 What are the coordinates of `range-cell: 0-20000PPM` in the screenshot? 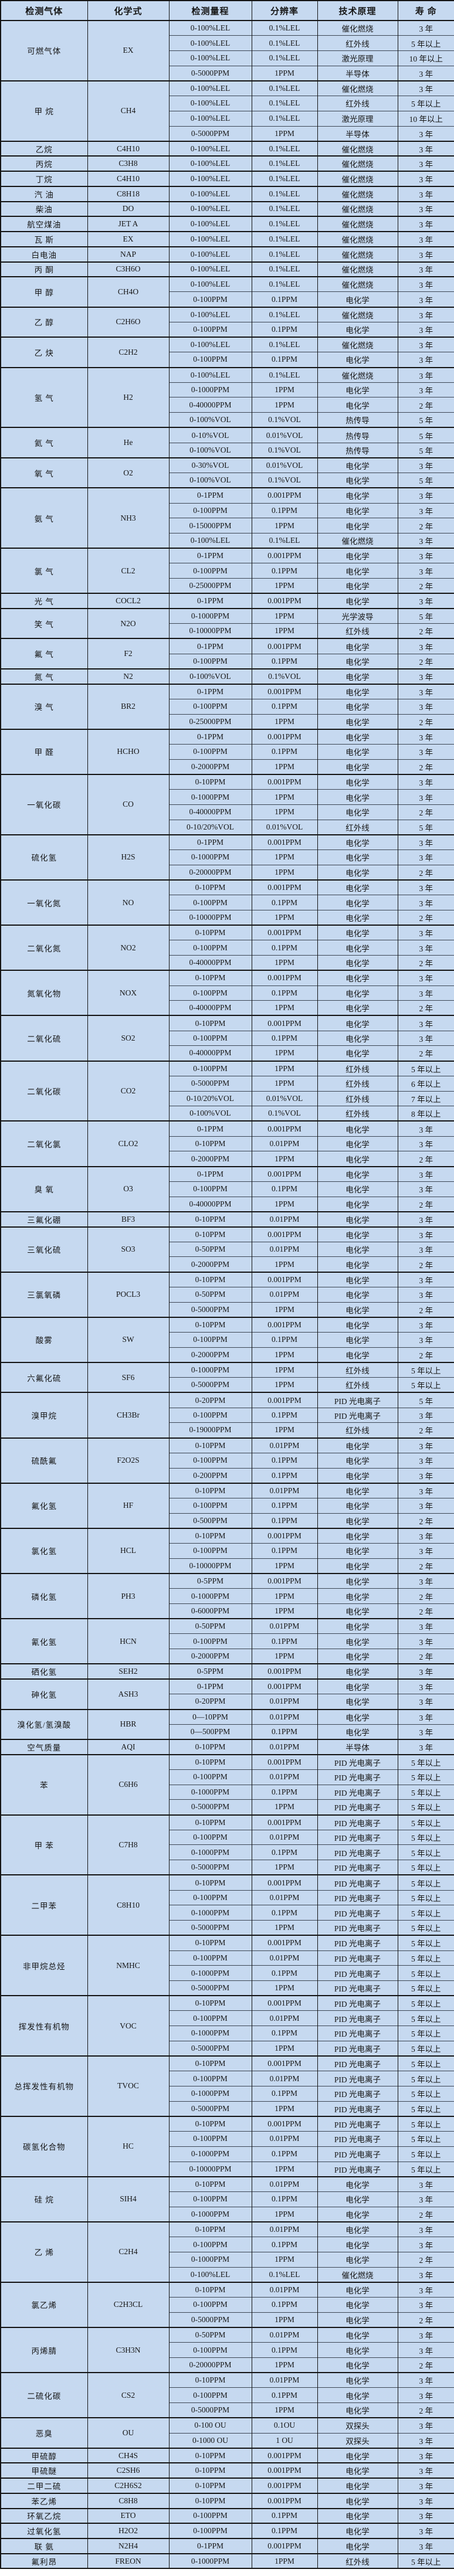 It's located at (210, 872).